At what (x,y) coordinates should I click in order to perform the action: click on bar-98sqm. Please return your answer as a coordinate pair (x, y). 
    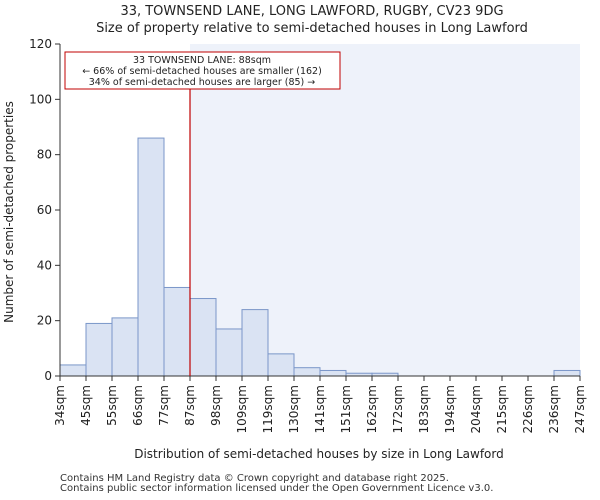
    Looking at the image, I should click on (229, 352).